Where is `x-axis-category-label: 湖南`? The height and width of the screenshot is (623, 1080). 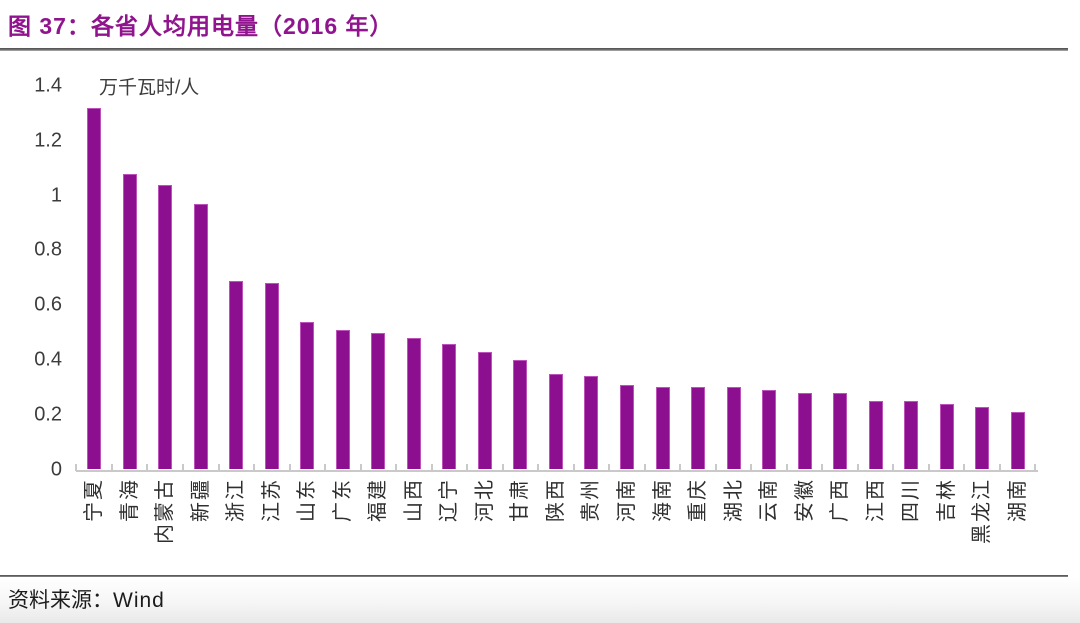
x-axis-category-label: 湖南 is located at coordinates (1017, 499).